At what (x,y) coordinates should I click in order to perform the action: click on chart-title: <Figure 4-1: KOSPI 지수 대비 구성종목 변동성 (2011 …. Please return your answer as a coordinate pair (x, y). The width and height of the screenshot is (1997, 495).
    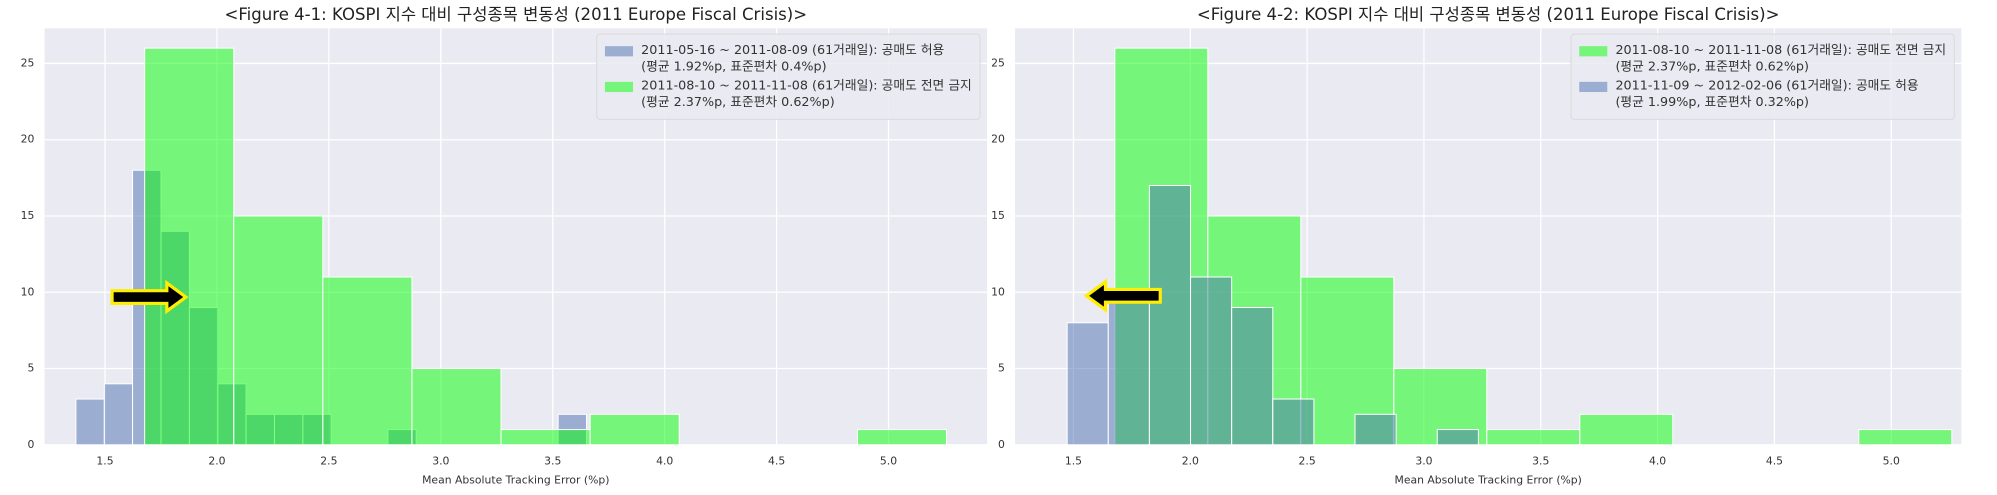
    Looking at the image, I should click on (516, 14).